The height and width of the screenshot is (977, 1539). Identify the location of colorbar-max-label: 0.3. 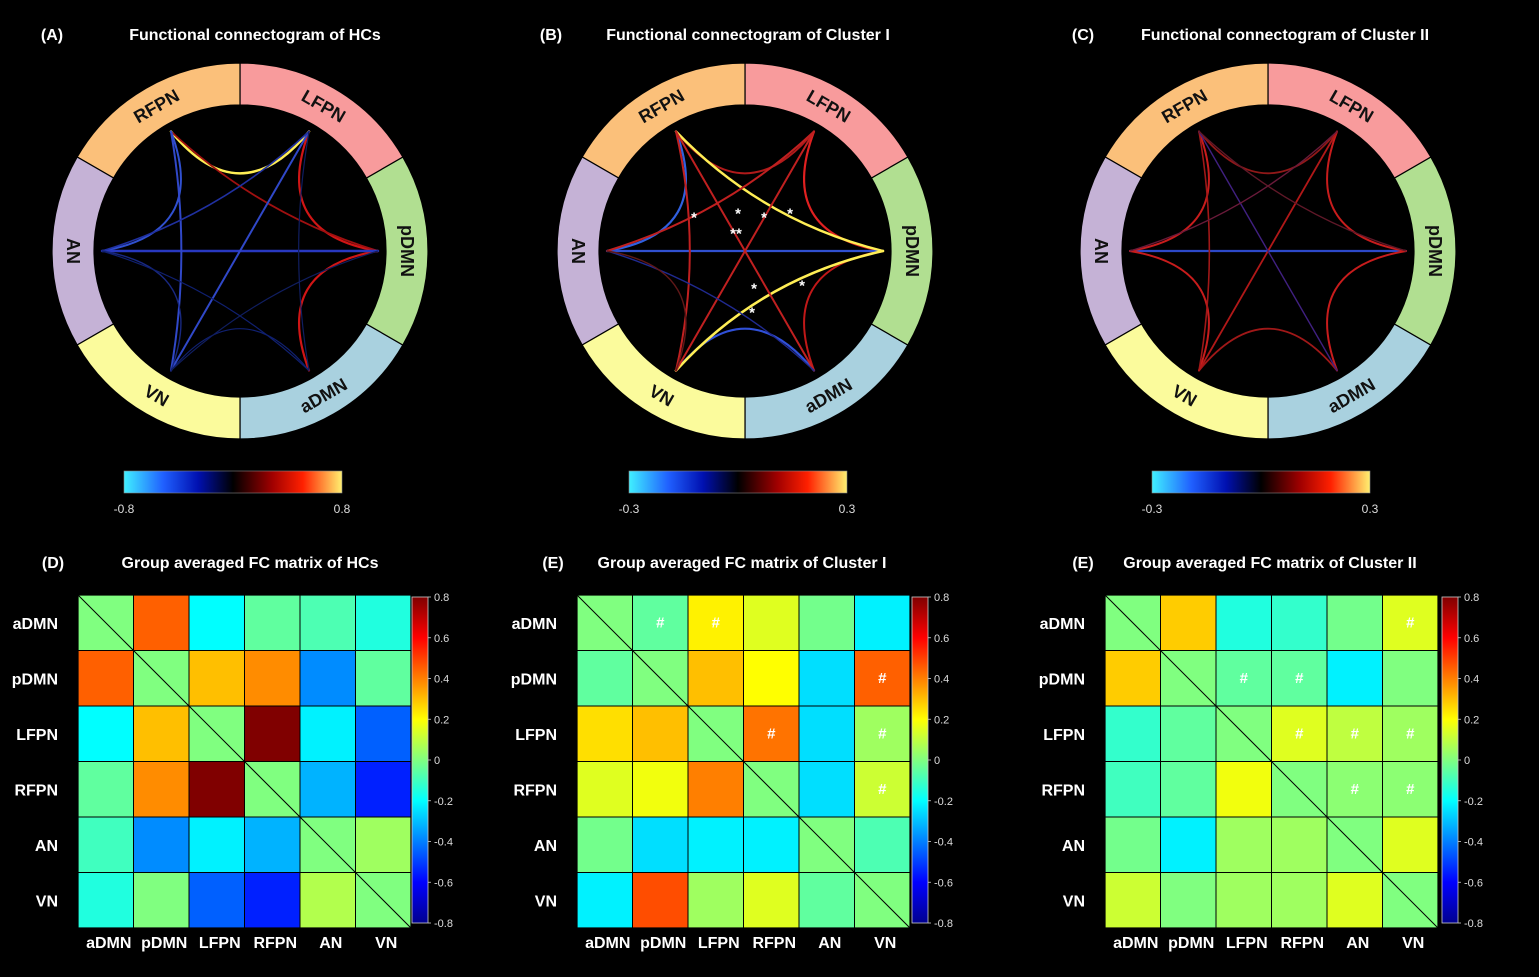
(847, 509).